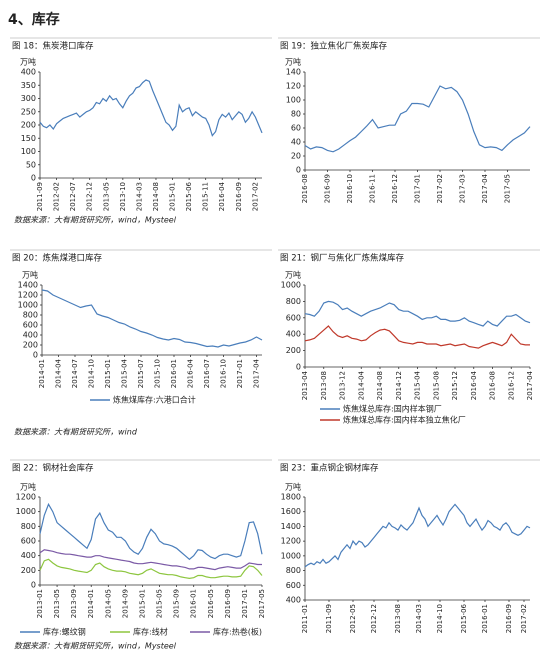  What do you see at coordinates (399, 385) in the screenshot?
I see `x-tick-label: 2014-12` at bounding box center [399, 385].